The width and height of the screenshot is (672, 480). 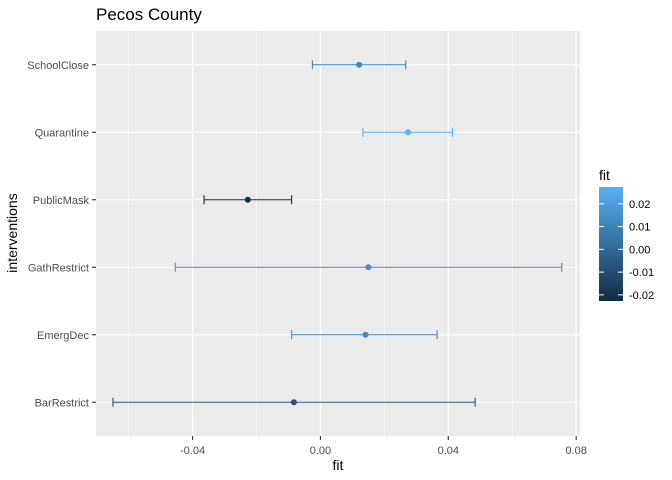 I want to click on legend-tick-label: 0.01, so click(x=639, y=228).